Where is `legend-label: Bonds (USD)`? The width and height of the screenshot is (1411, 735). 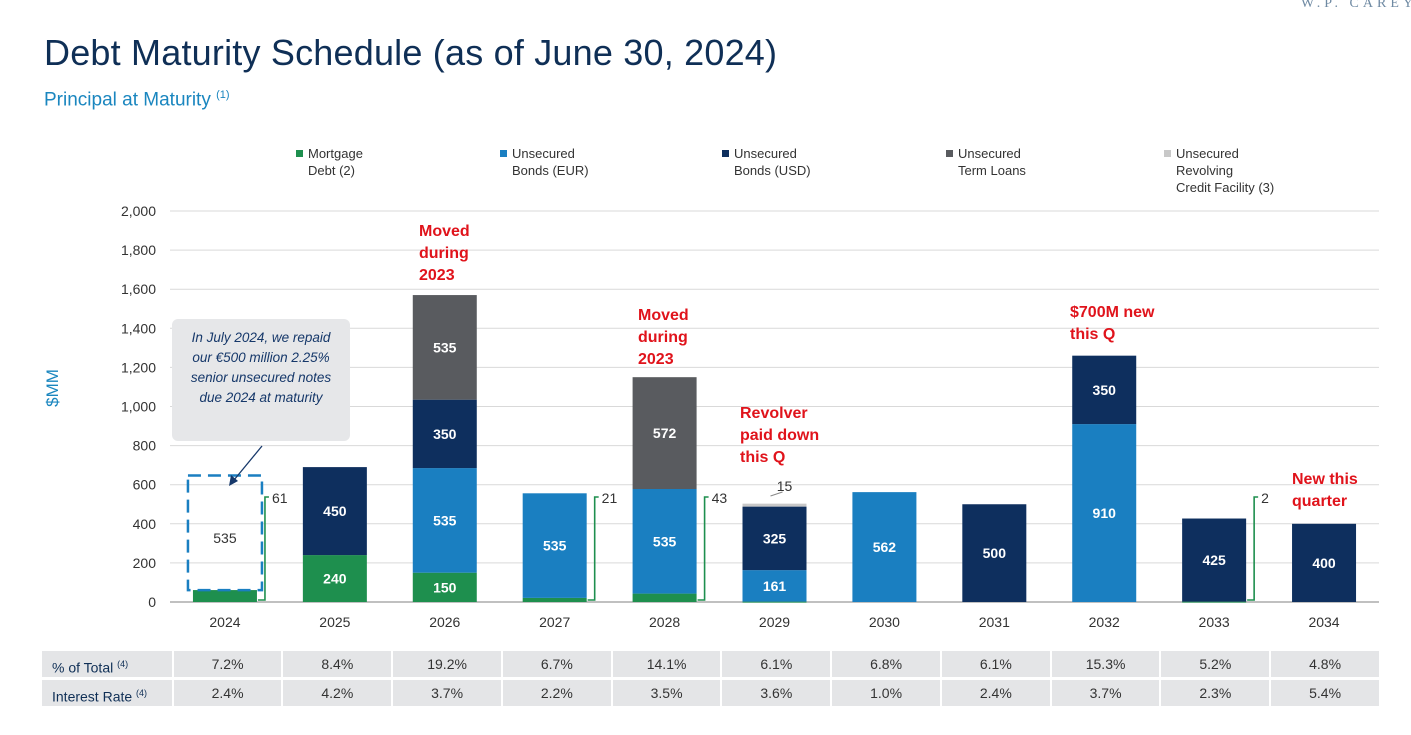
legend-label: Bonds (USD) is located at coordinates (772, 170).